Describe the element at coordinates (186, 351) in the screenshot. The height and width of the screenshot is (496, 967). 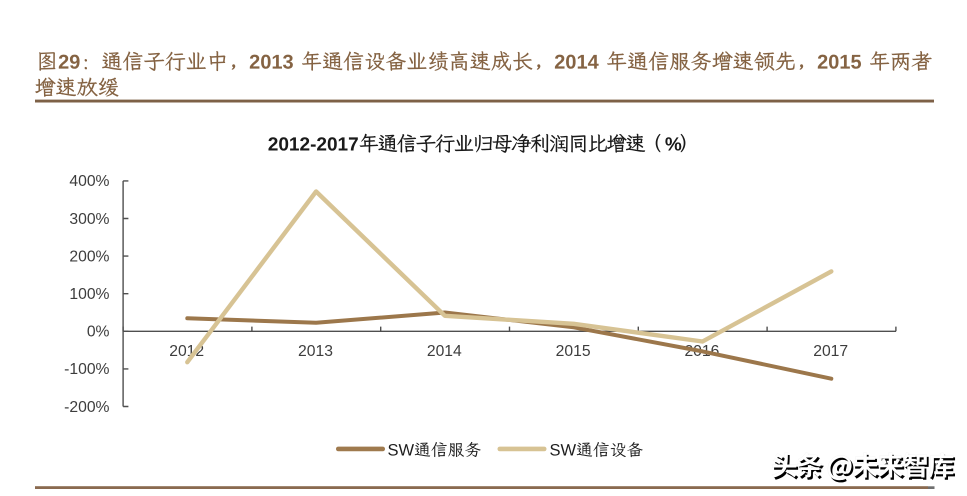
I see `svg-text: 2012` at that location.